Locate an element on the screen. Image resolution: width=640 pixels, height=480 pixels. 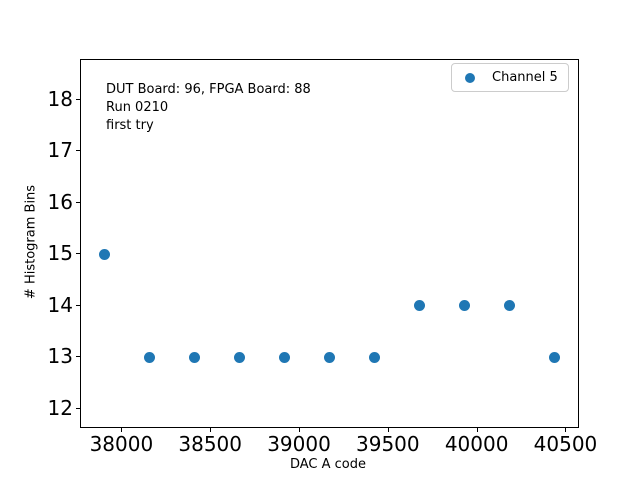
x-tick-label: 40500 is located at coordinates (565, 444).